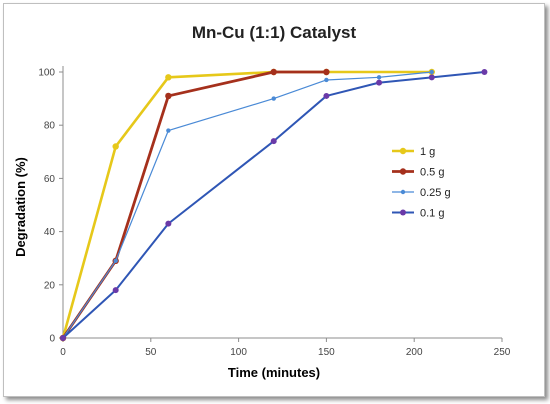  What do you see at coordinates (50, 285) in the screenshot?
I see `y-tick-label: 20` at bounding box center [50, 285].